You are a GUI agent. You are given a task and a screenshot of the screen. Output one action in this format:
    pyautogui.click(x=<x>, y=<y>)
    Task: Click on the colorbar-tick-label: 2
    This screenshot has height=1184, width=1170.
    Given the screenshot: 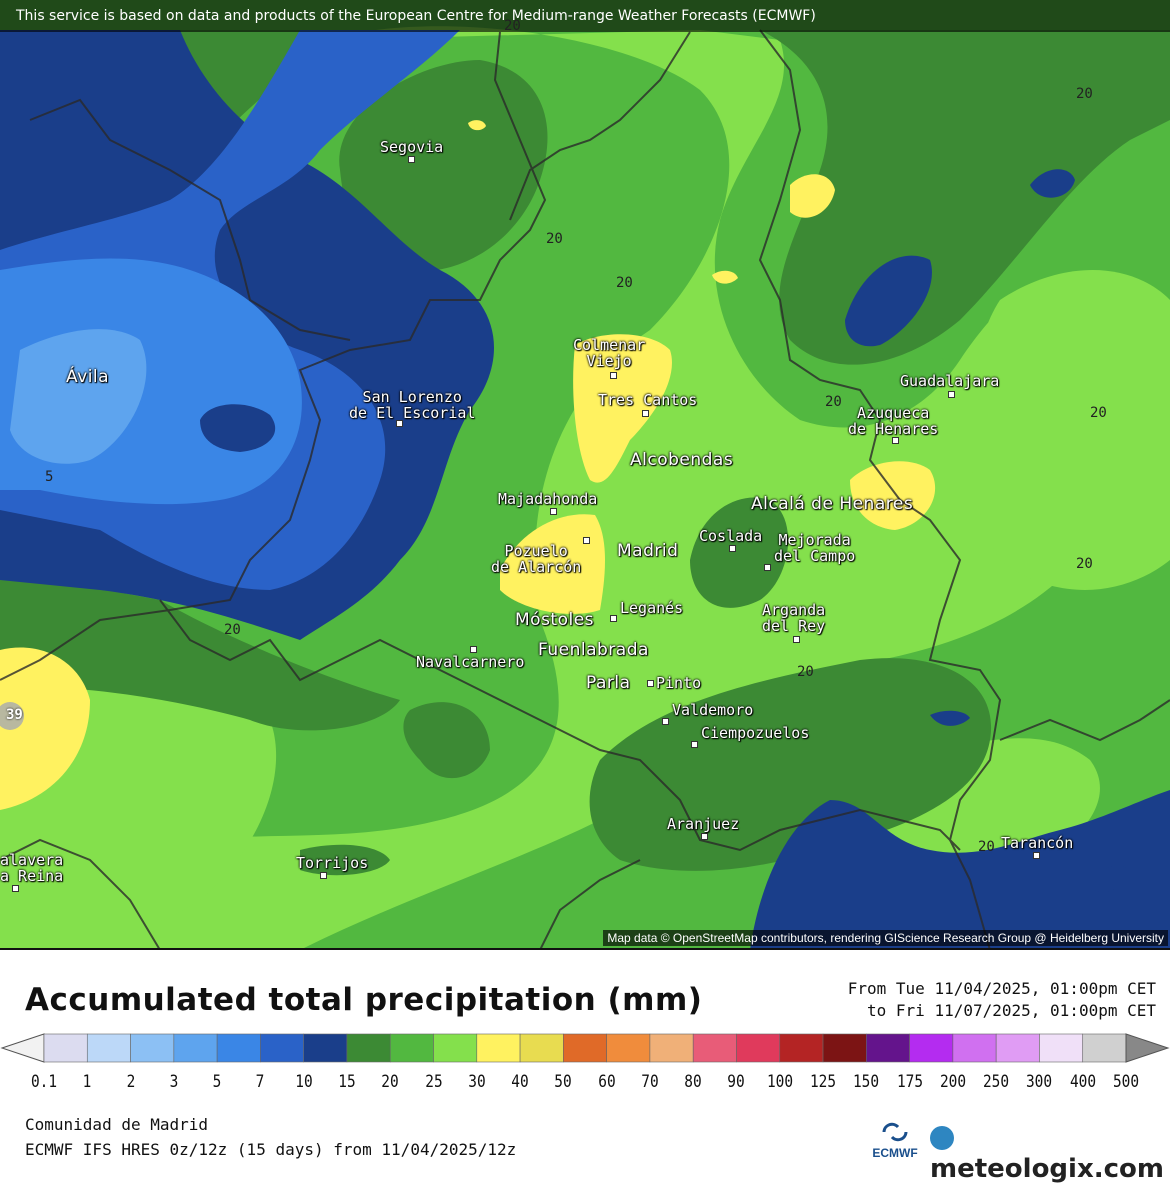 What is the action you would take?
    pyautogui.click(x=130, y=1082)
    